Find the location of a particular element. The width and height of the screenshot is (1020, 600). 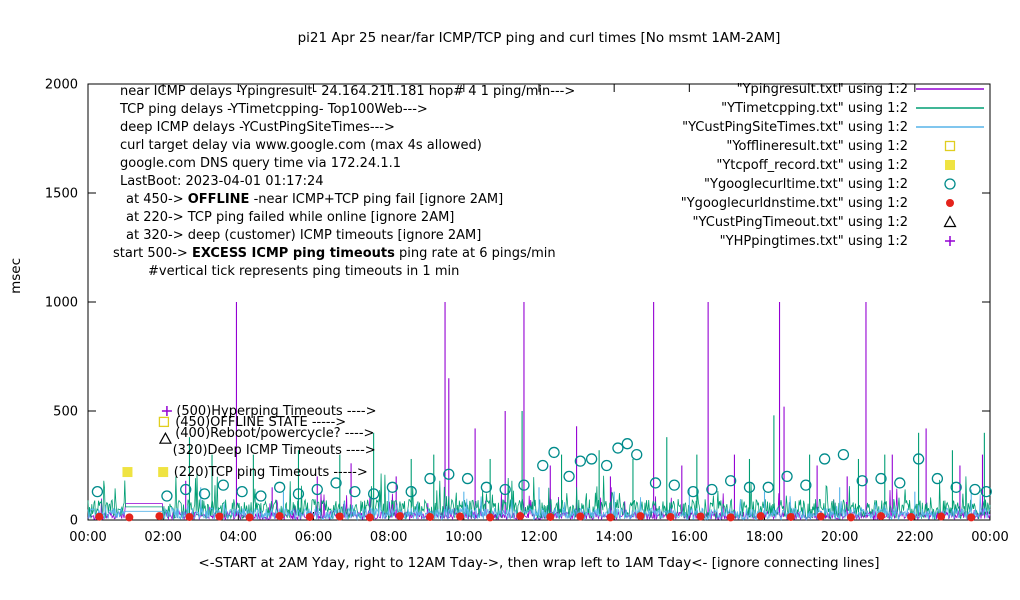

svg-text:"Ygooglecurltime.txt" using 1:: "Ygooglecurltime.txt" using 1:2 is located at coordinates (806, 184).